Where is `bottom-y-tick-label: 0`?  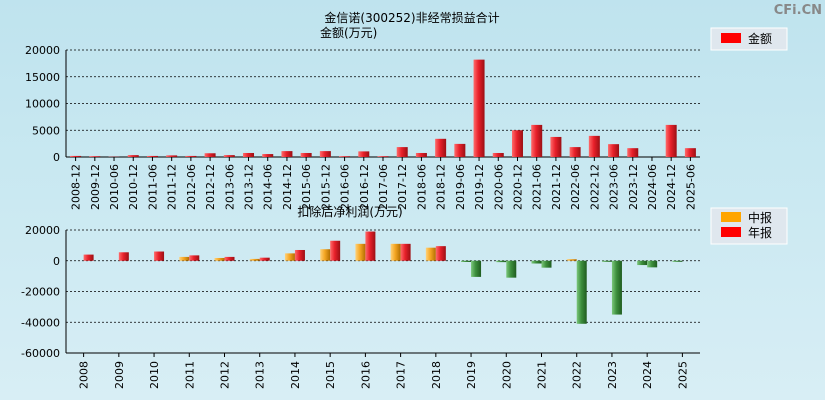
bottom-y-tick-label: 0 is located at coordinates (56, 261).